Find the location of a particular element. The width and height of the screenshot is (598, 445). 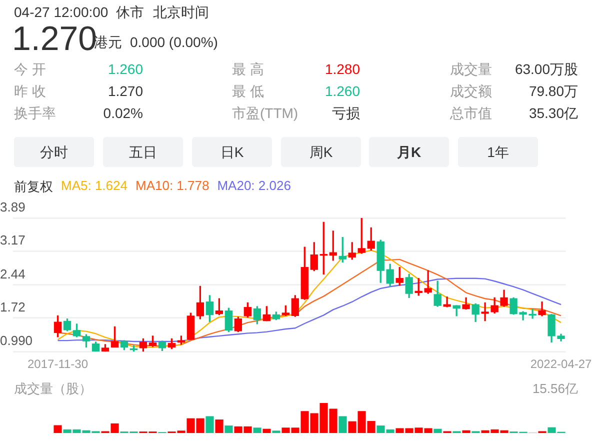

text: 换手率 is located at coordinates (35, 114).